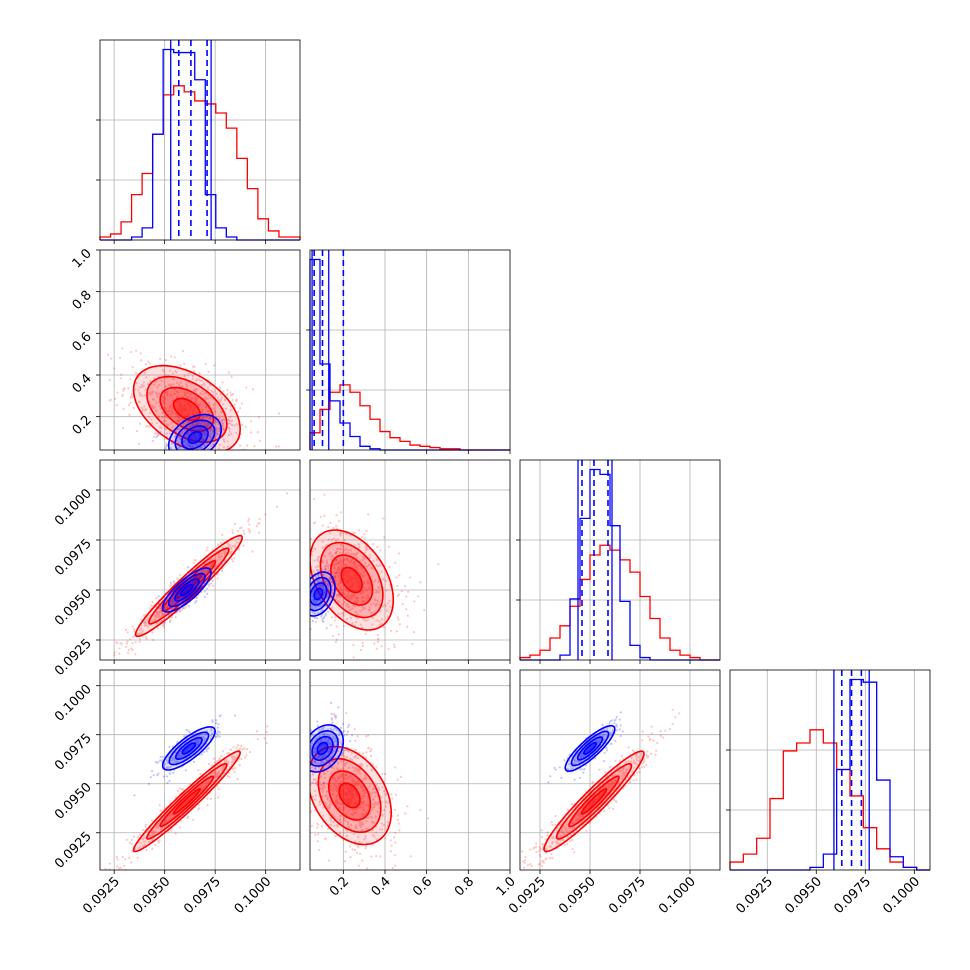  Describe the element at coordinates (82, 425) in the screenshot. I see `y-tick-label: 0.2` at that location.